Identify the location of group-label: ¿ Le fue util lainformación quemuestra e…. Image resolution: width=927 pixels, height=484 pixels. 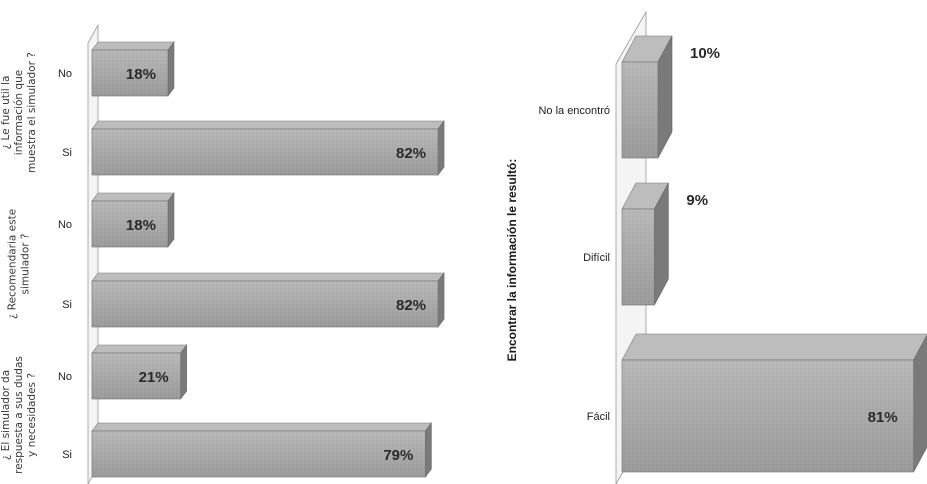
(19, 112).